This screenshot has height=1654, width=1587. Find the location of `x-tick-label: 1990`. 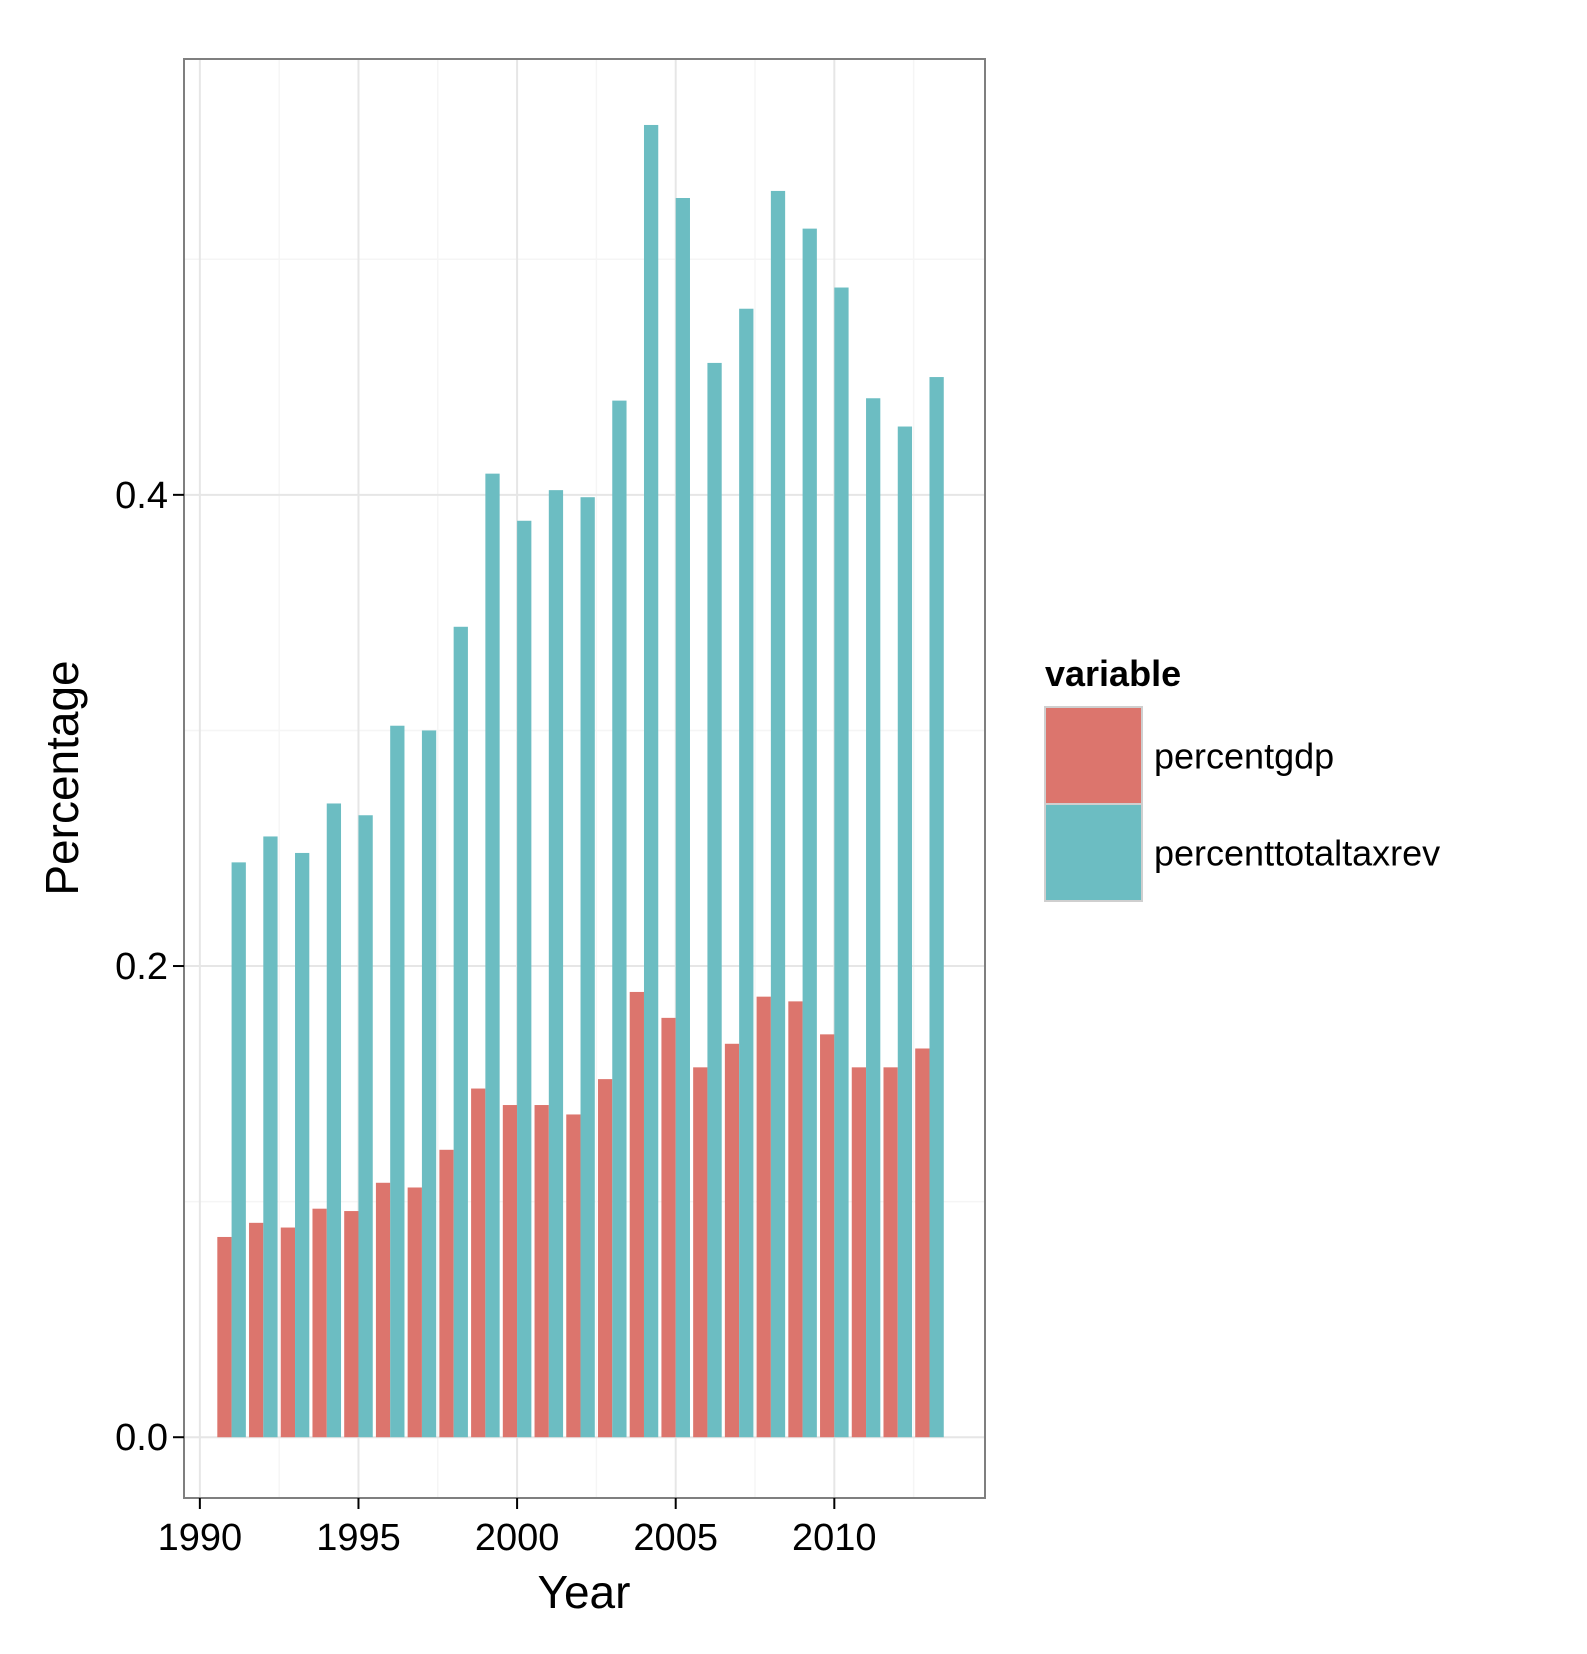

x-tick-label: 1990 is located at coordinates (200, 1538).